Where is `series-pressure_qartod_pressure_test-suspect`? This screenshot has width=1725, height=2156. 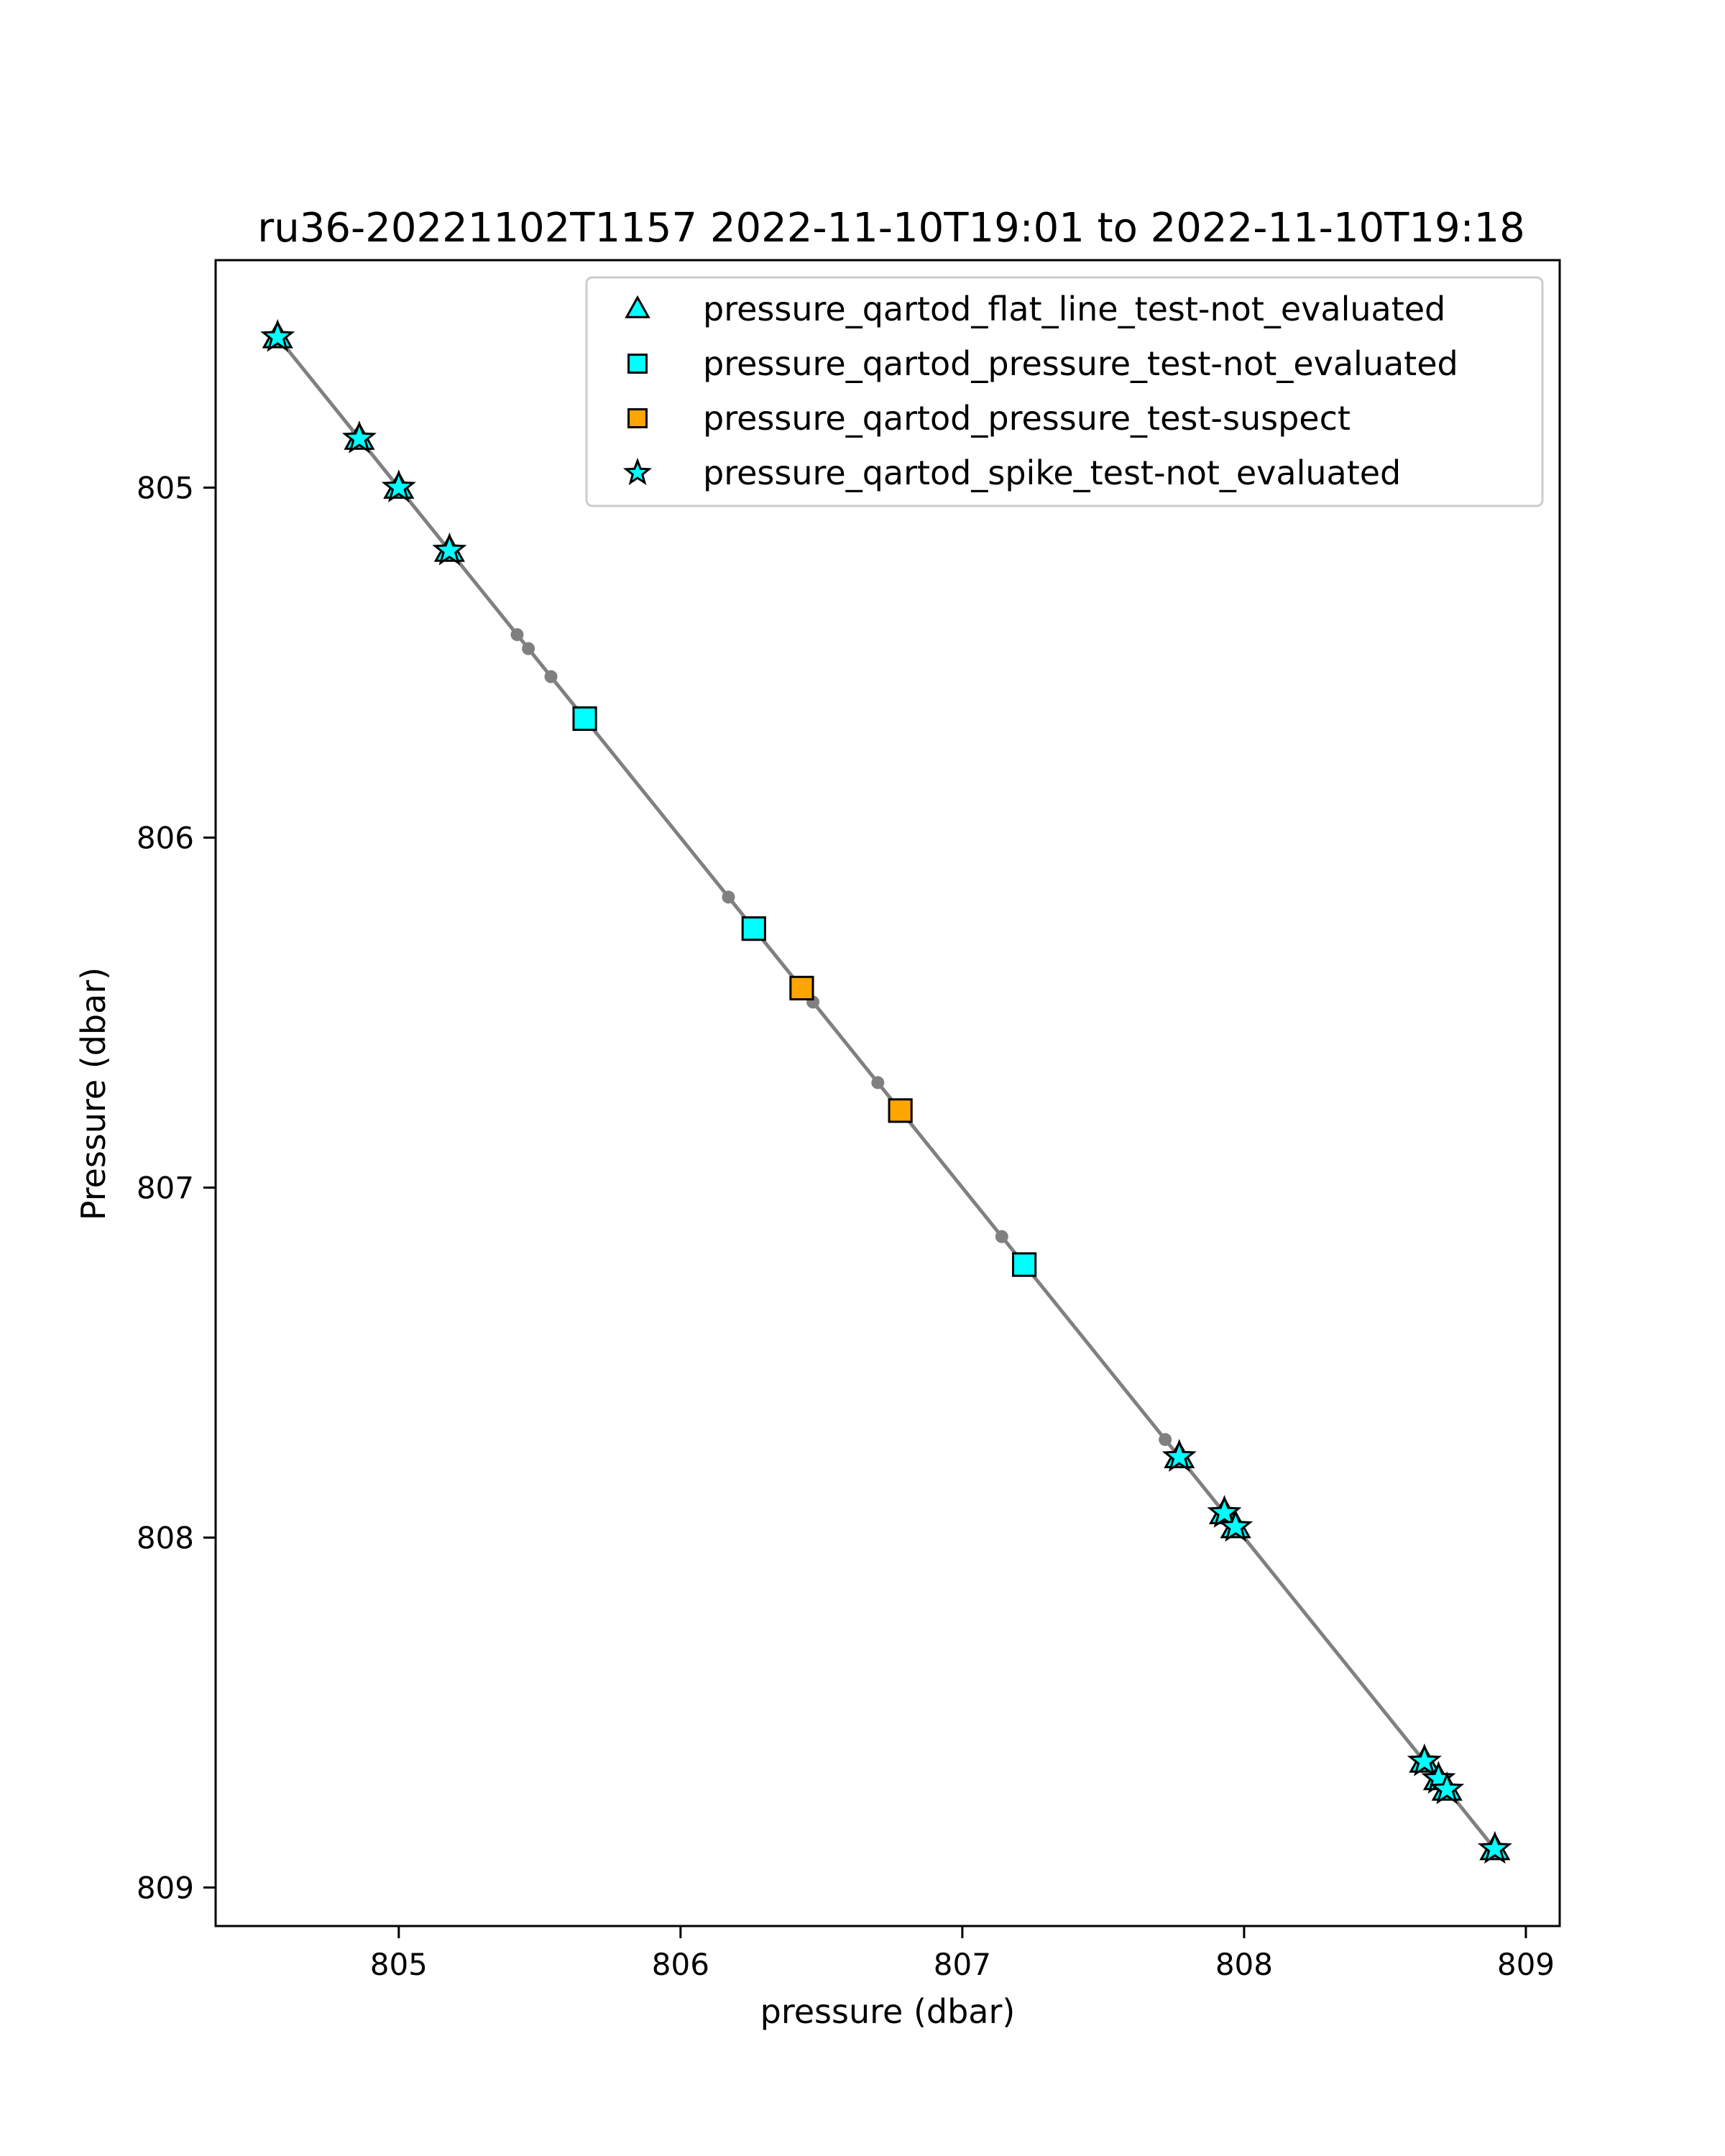 series-pressure_qartod_pressure_test-suspect is located at coordinates (851, 1049).